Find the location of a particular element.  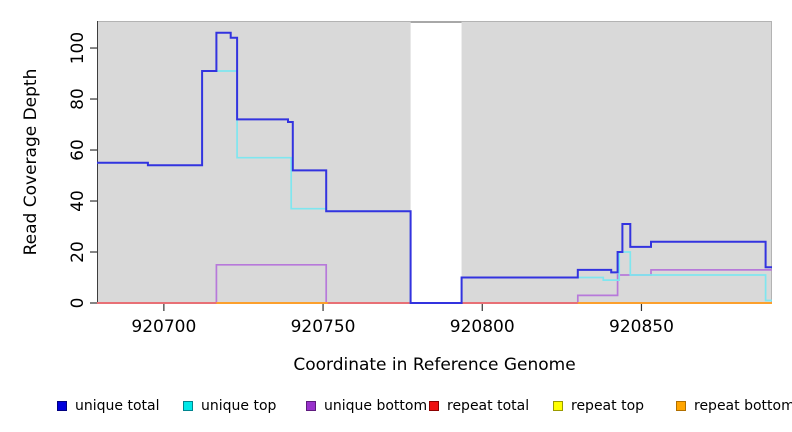

y-tick-label: 100 is located at coordinates (78, 48).